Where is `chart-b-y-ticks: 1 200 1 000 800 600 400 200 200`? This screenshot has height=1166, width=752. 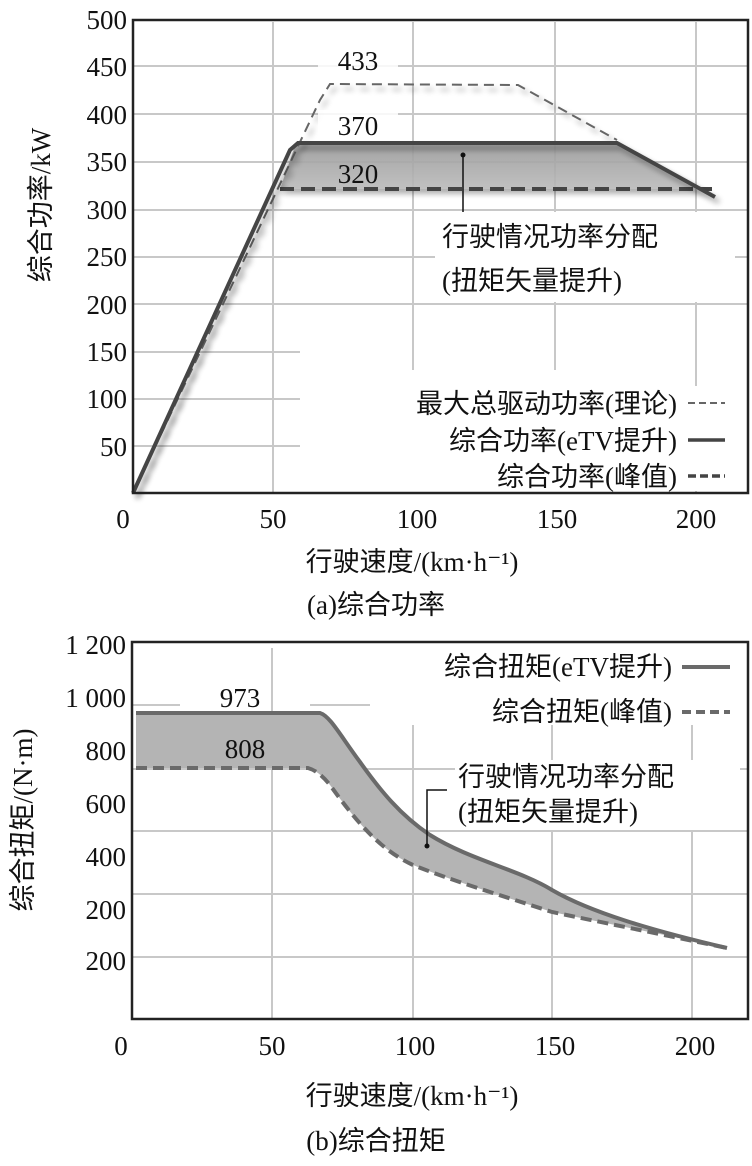
chart-b-y-ticks: 1 200 1 000 800 600 400 200 200 is located at coordinates (95, 803).